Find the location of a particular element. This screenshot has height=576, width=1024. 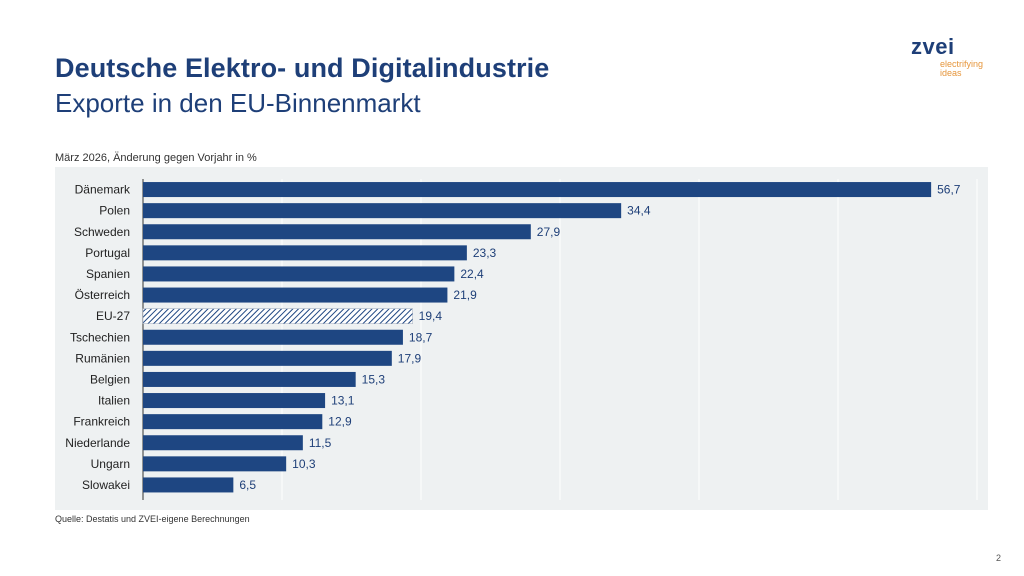

value-label: 21,9 is located at coordinates (465, 295).